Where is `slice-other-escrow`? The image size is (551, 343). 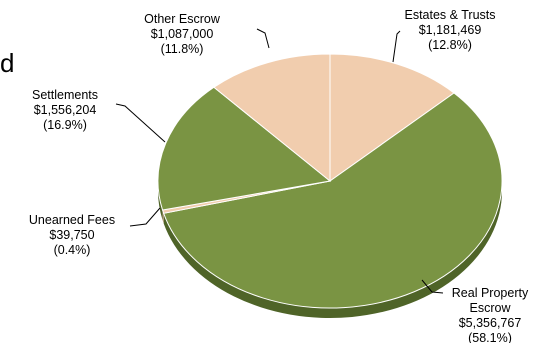 slice-other-escrow is located at coordinates (272, 118).